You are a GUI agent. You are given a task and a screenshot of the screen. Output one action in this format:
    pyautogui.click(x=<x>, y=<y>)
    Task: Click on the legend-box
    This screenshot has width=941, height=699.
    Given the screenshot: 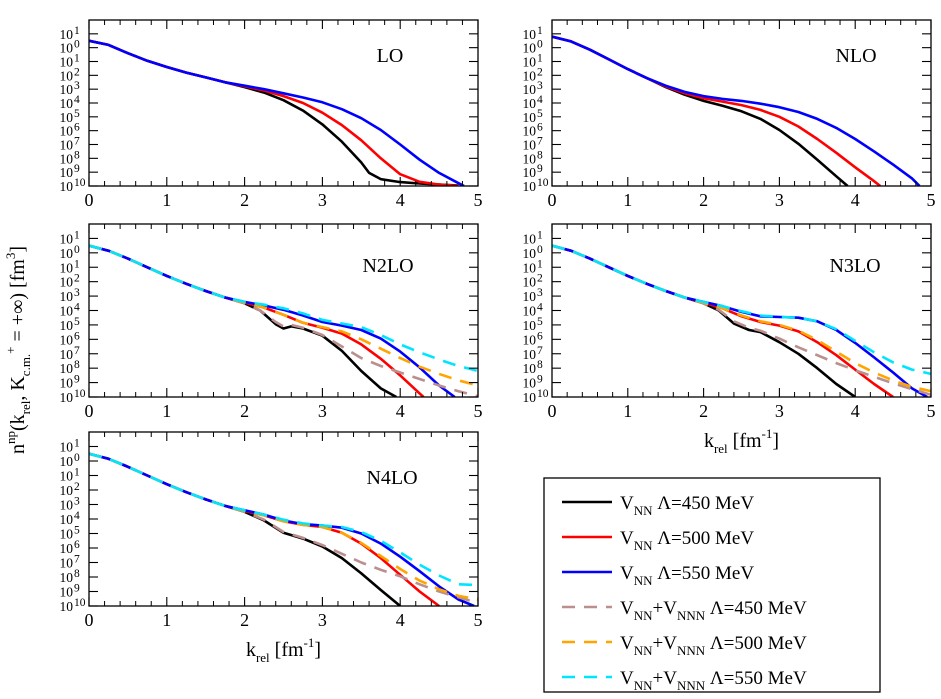 What is the action you would take?
    pyautogui.click(x=712, y=585)
    